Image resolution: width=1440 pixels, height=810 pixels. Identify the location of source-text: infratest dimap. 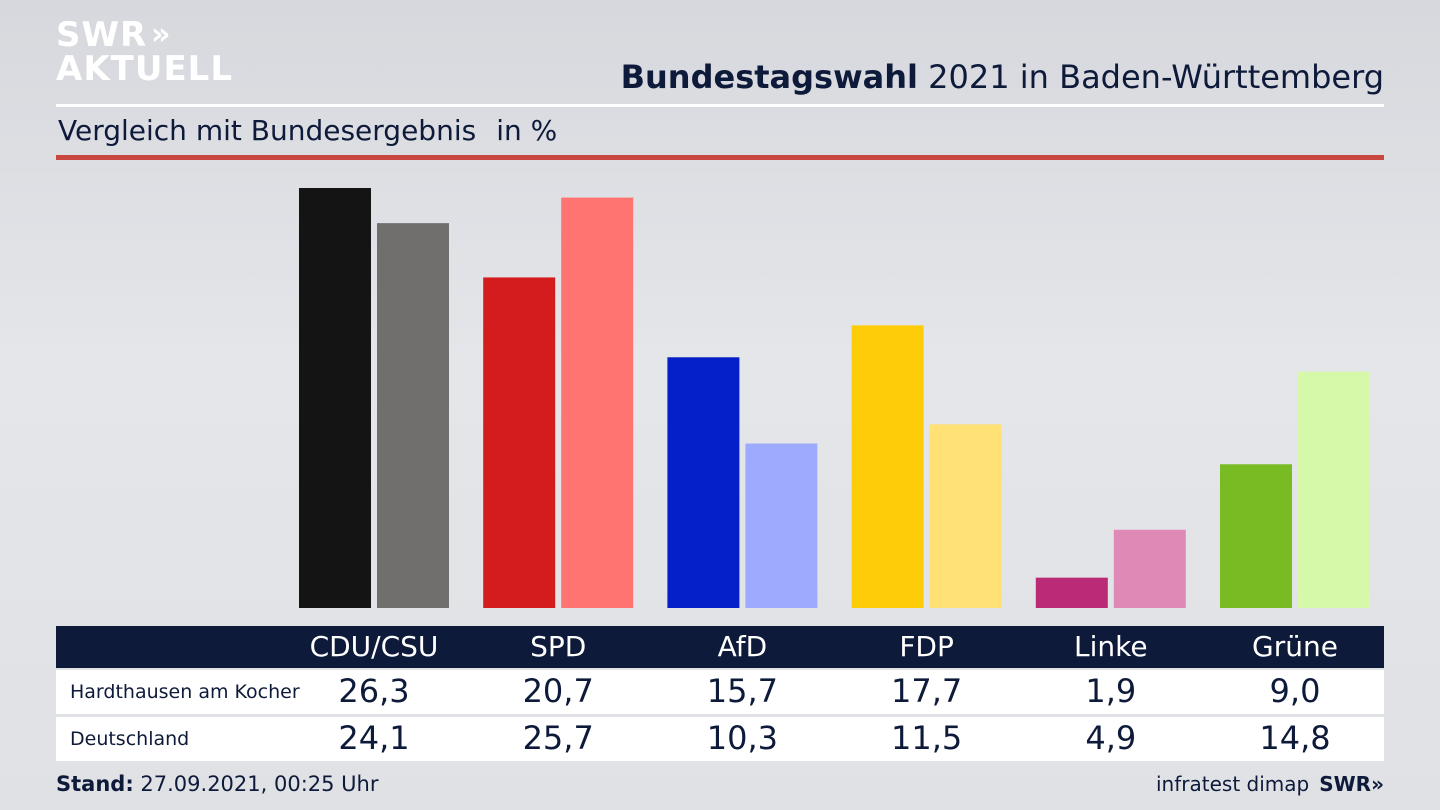
(1233, 784).